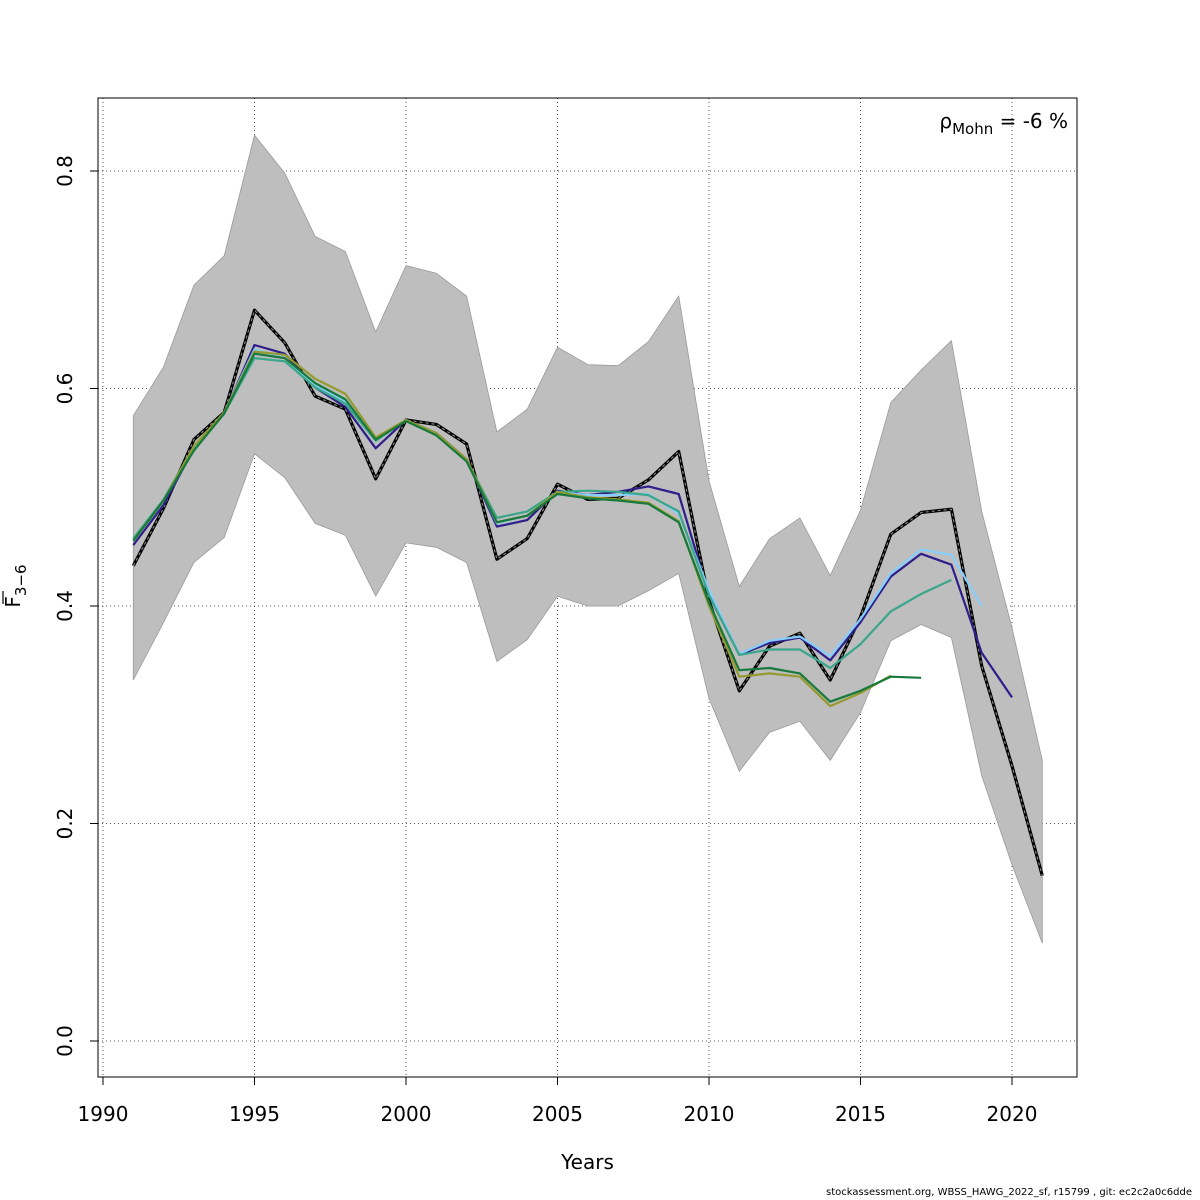  What do you see at coordinates (860, 1114) in the screenshot?
I see `x-tick-label-2015: 2015` at bounding box center [860, 1114].